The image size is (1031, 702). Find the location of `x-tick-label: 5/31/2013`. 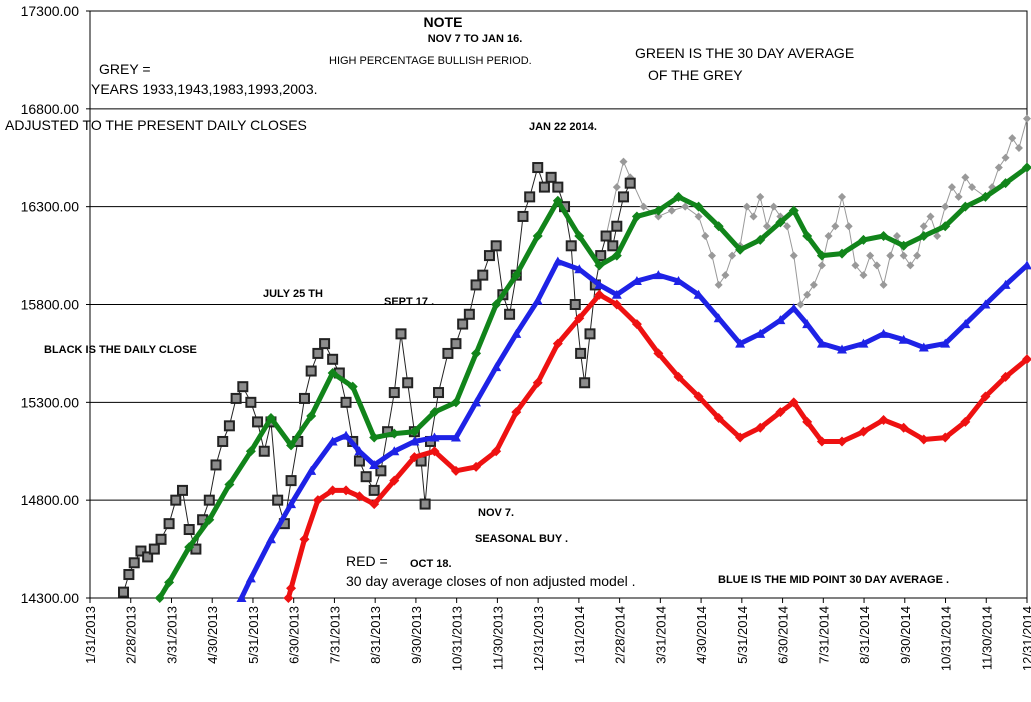

x-tick-label: 5/31/2013 is located at coordinates (253, 635).